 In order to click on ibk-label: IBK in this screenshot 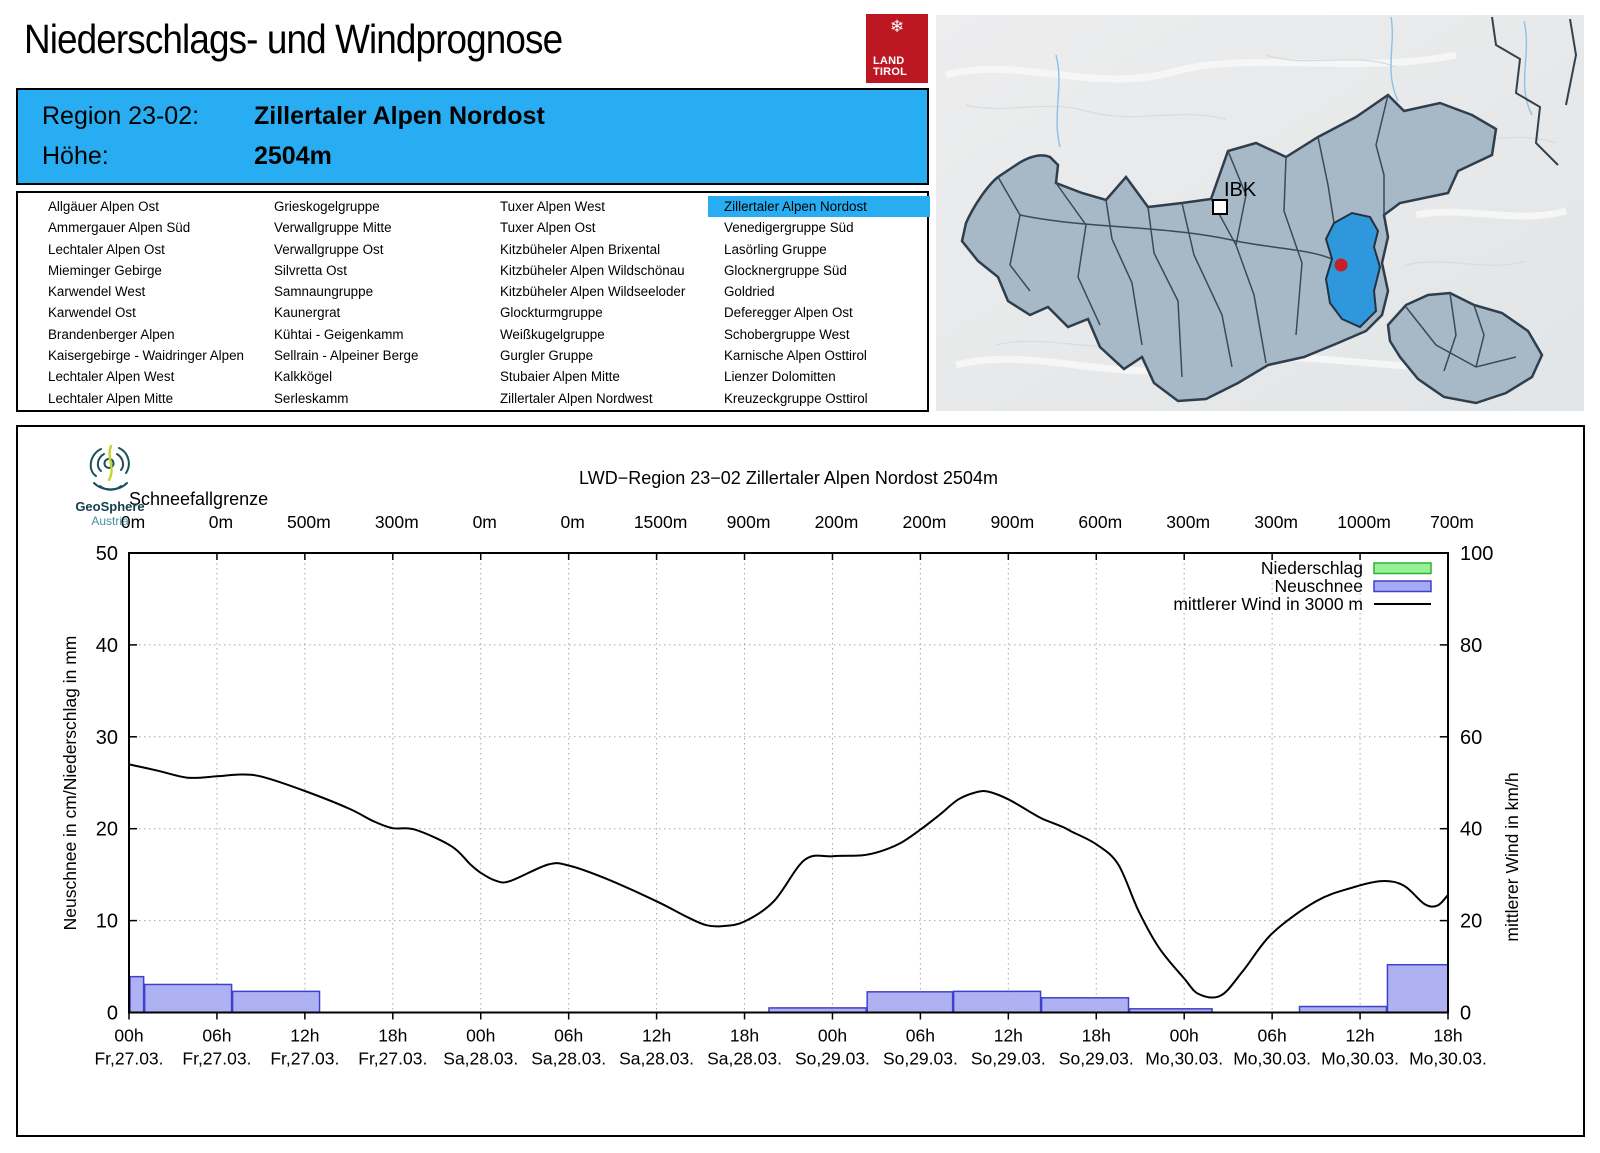, I will do `click(1240, 190)`.